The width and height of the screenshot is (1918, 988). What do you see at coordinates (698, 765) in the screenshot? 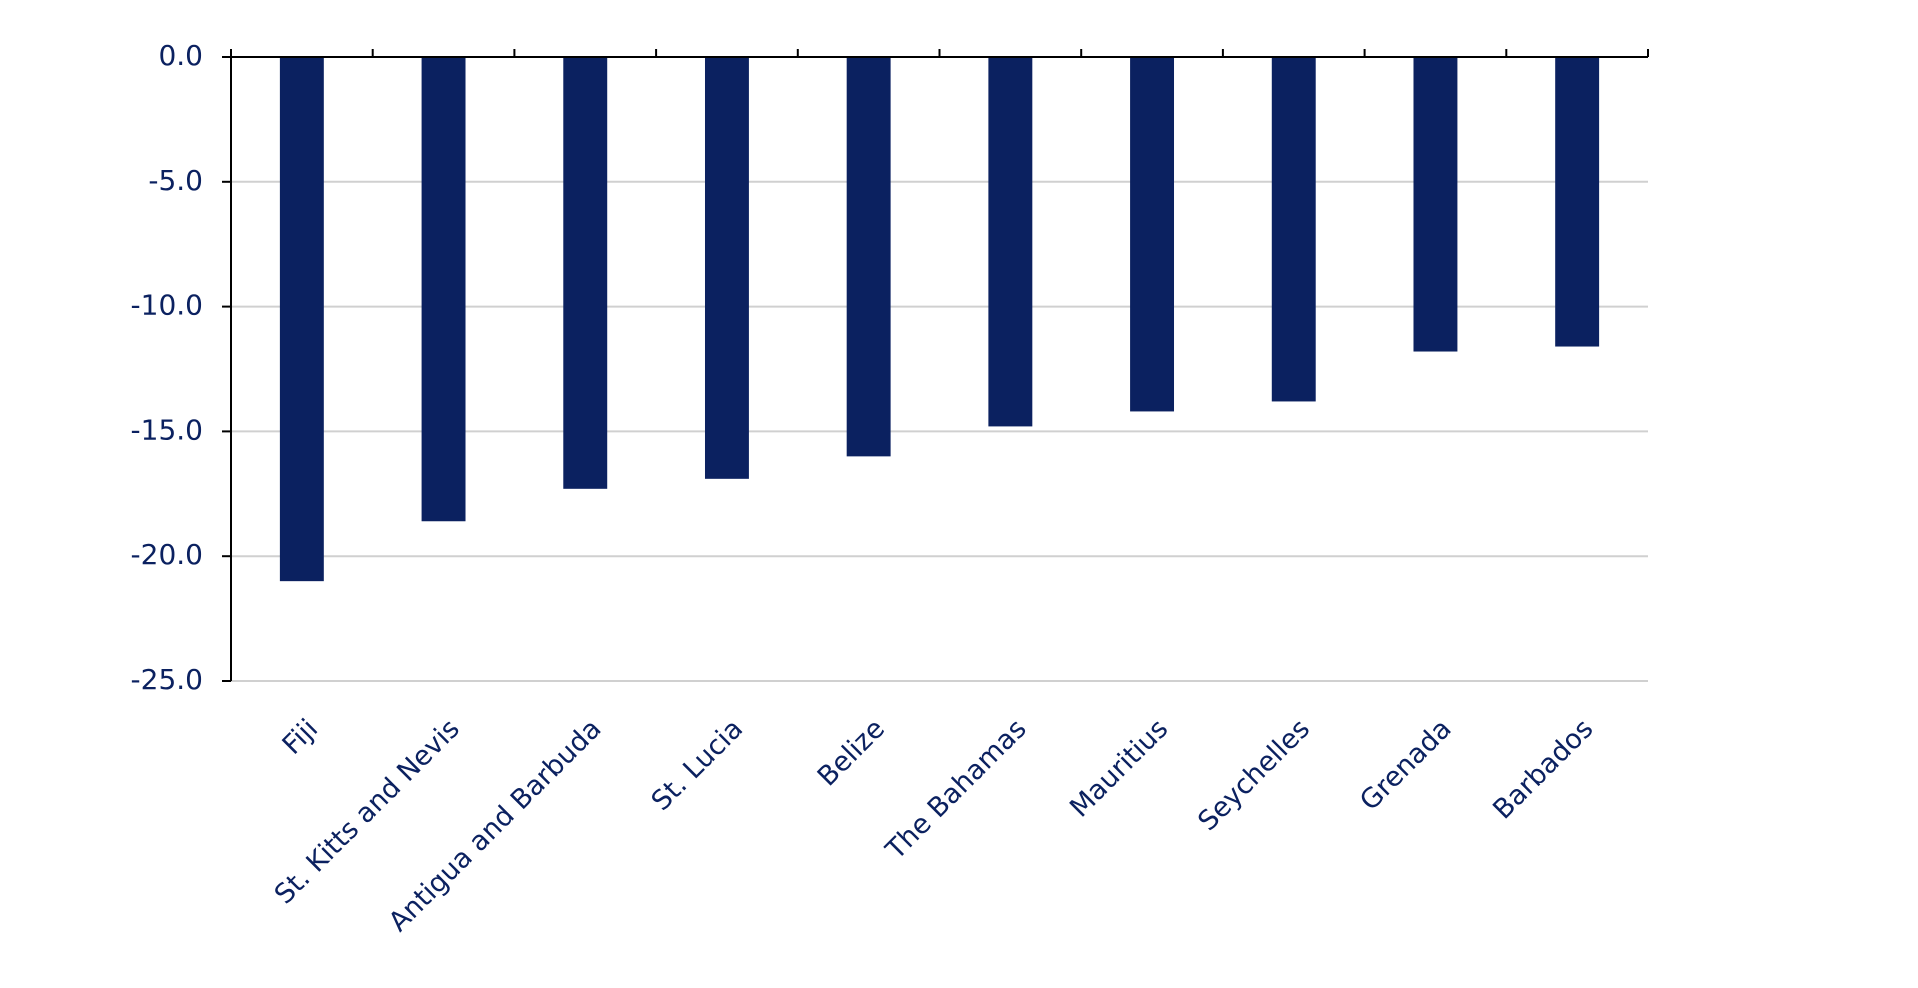
I see `x-tick-label: St. Lucia` at bounding box center [698, 765].